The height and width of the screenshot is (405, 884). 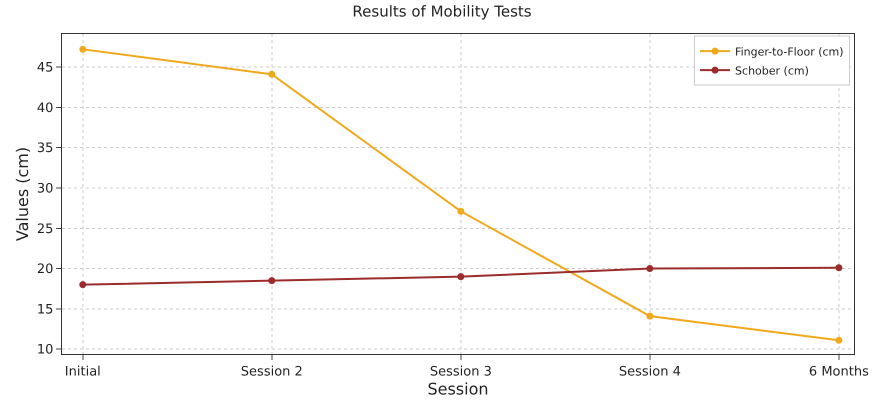 I want to click on x-tick-label: Initial, so click(x=82, y=372).